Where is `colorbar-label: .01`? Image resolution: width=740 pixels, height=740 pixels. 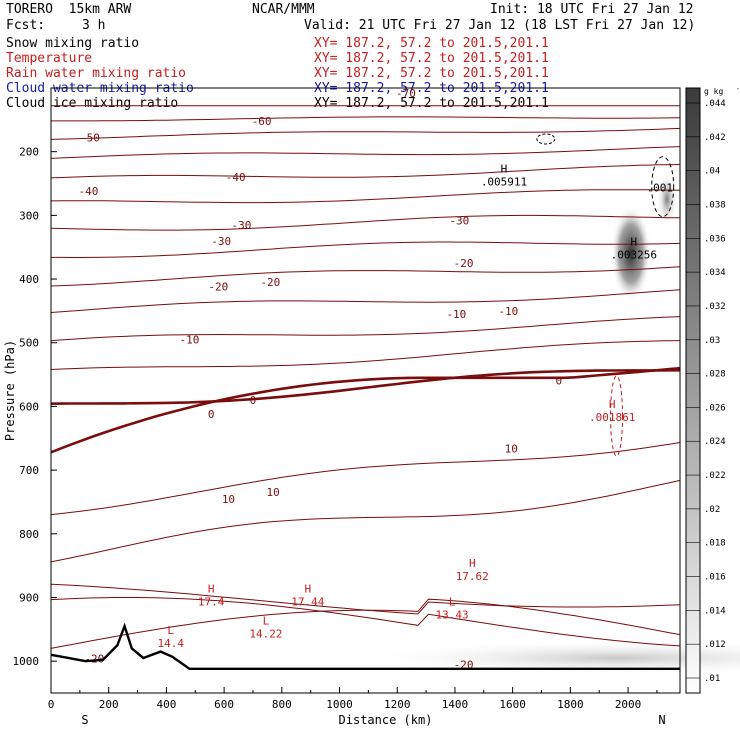
colorbar-label: .01 is located at coordinates (712, 679).